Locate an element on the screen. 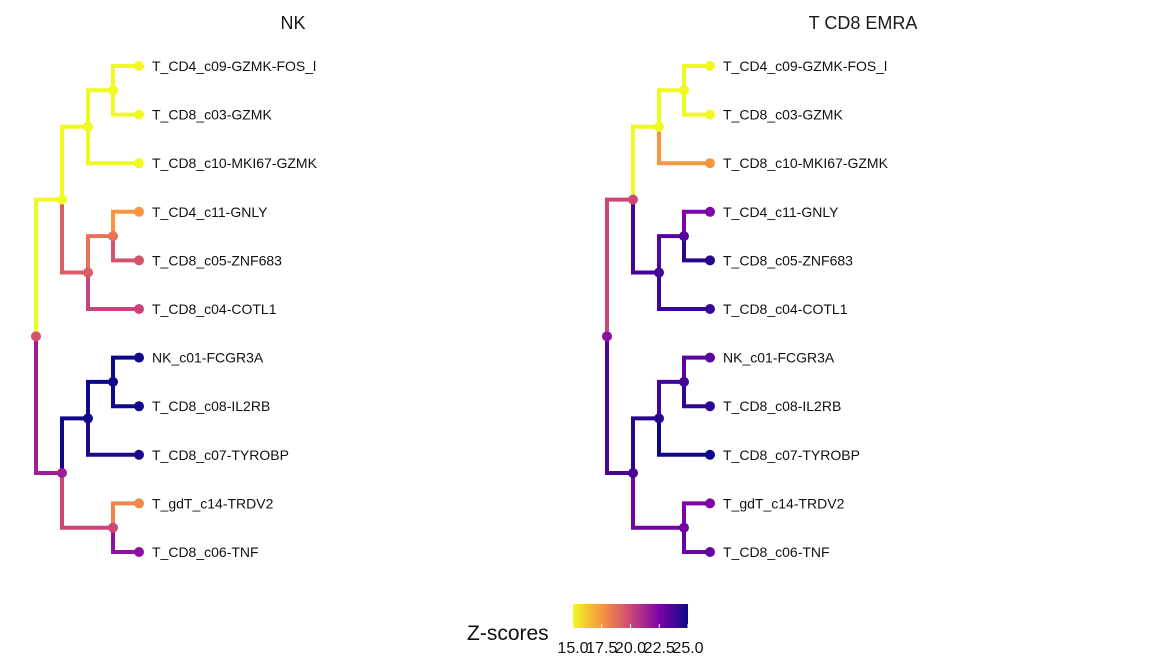  legend: Z-scores 15.017.520.022.525.0 is located at coordinates (585, 630).